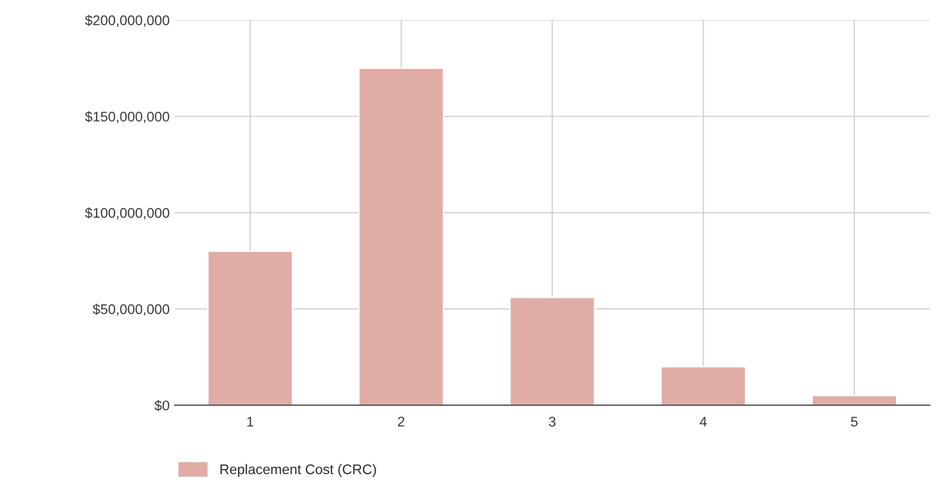 This screenshot has width=944, height=490. I want to click on y-tick-label: $100,000,000, so click(127, 213).